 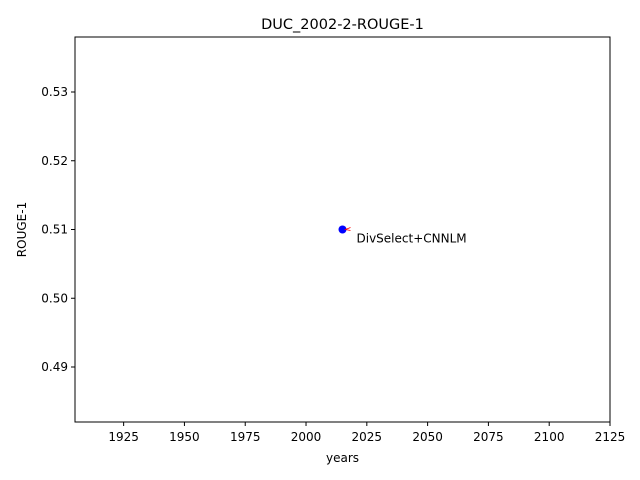 I want to click on annotation-arrow, so click(x=347, y=229).